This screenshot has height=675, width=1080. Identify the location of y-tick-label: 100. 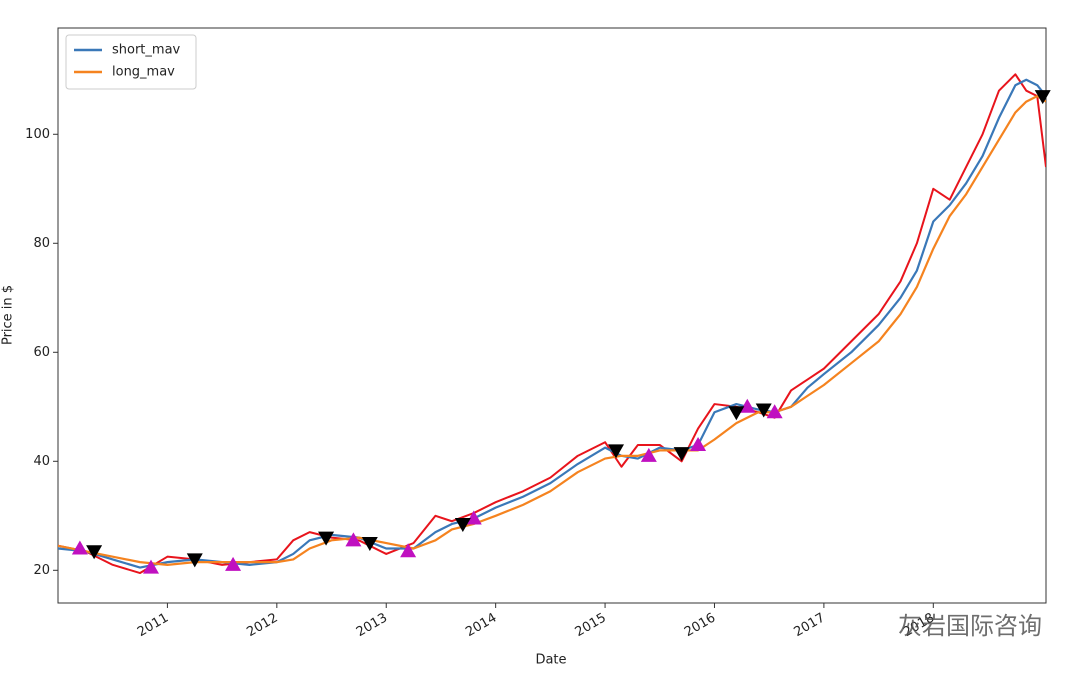
(37, 134).